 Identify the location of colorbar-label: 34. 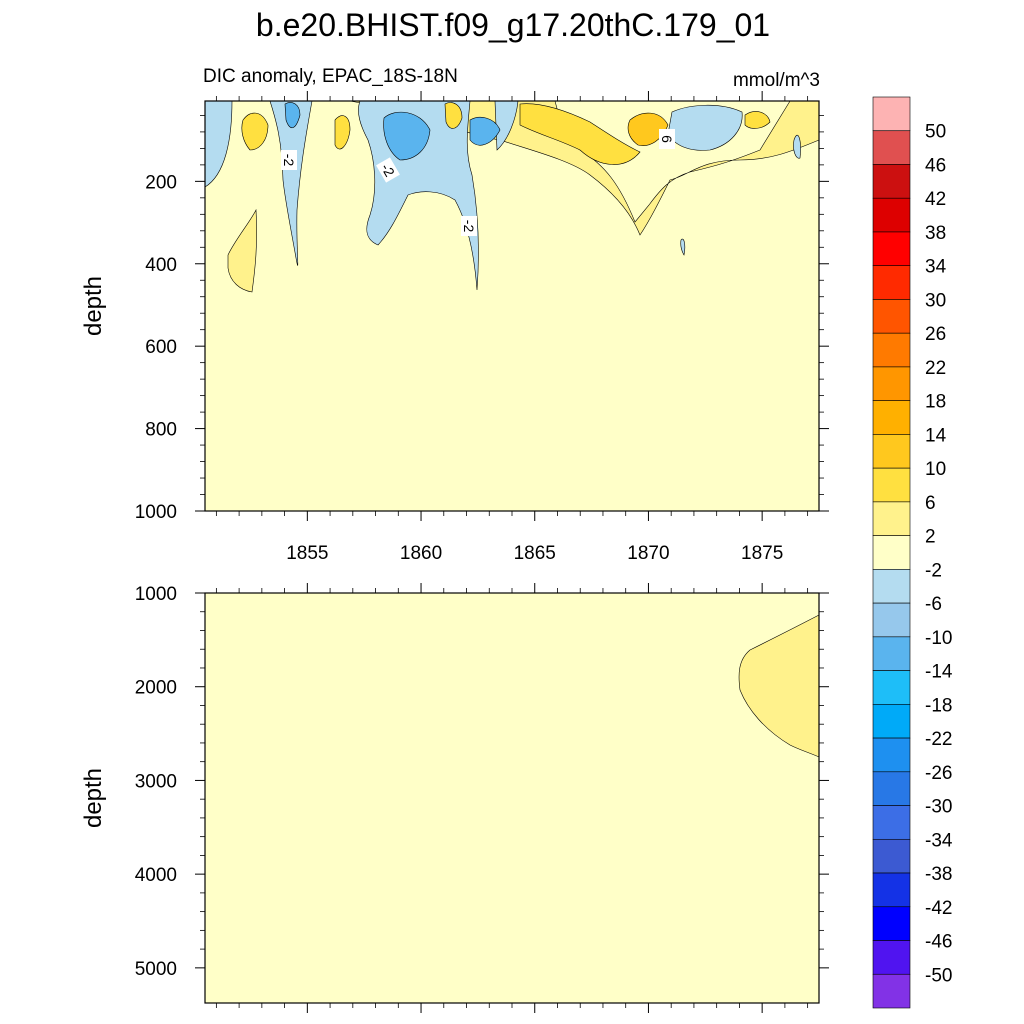
(936, 267).